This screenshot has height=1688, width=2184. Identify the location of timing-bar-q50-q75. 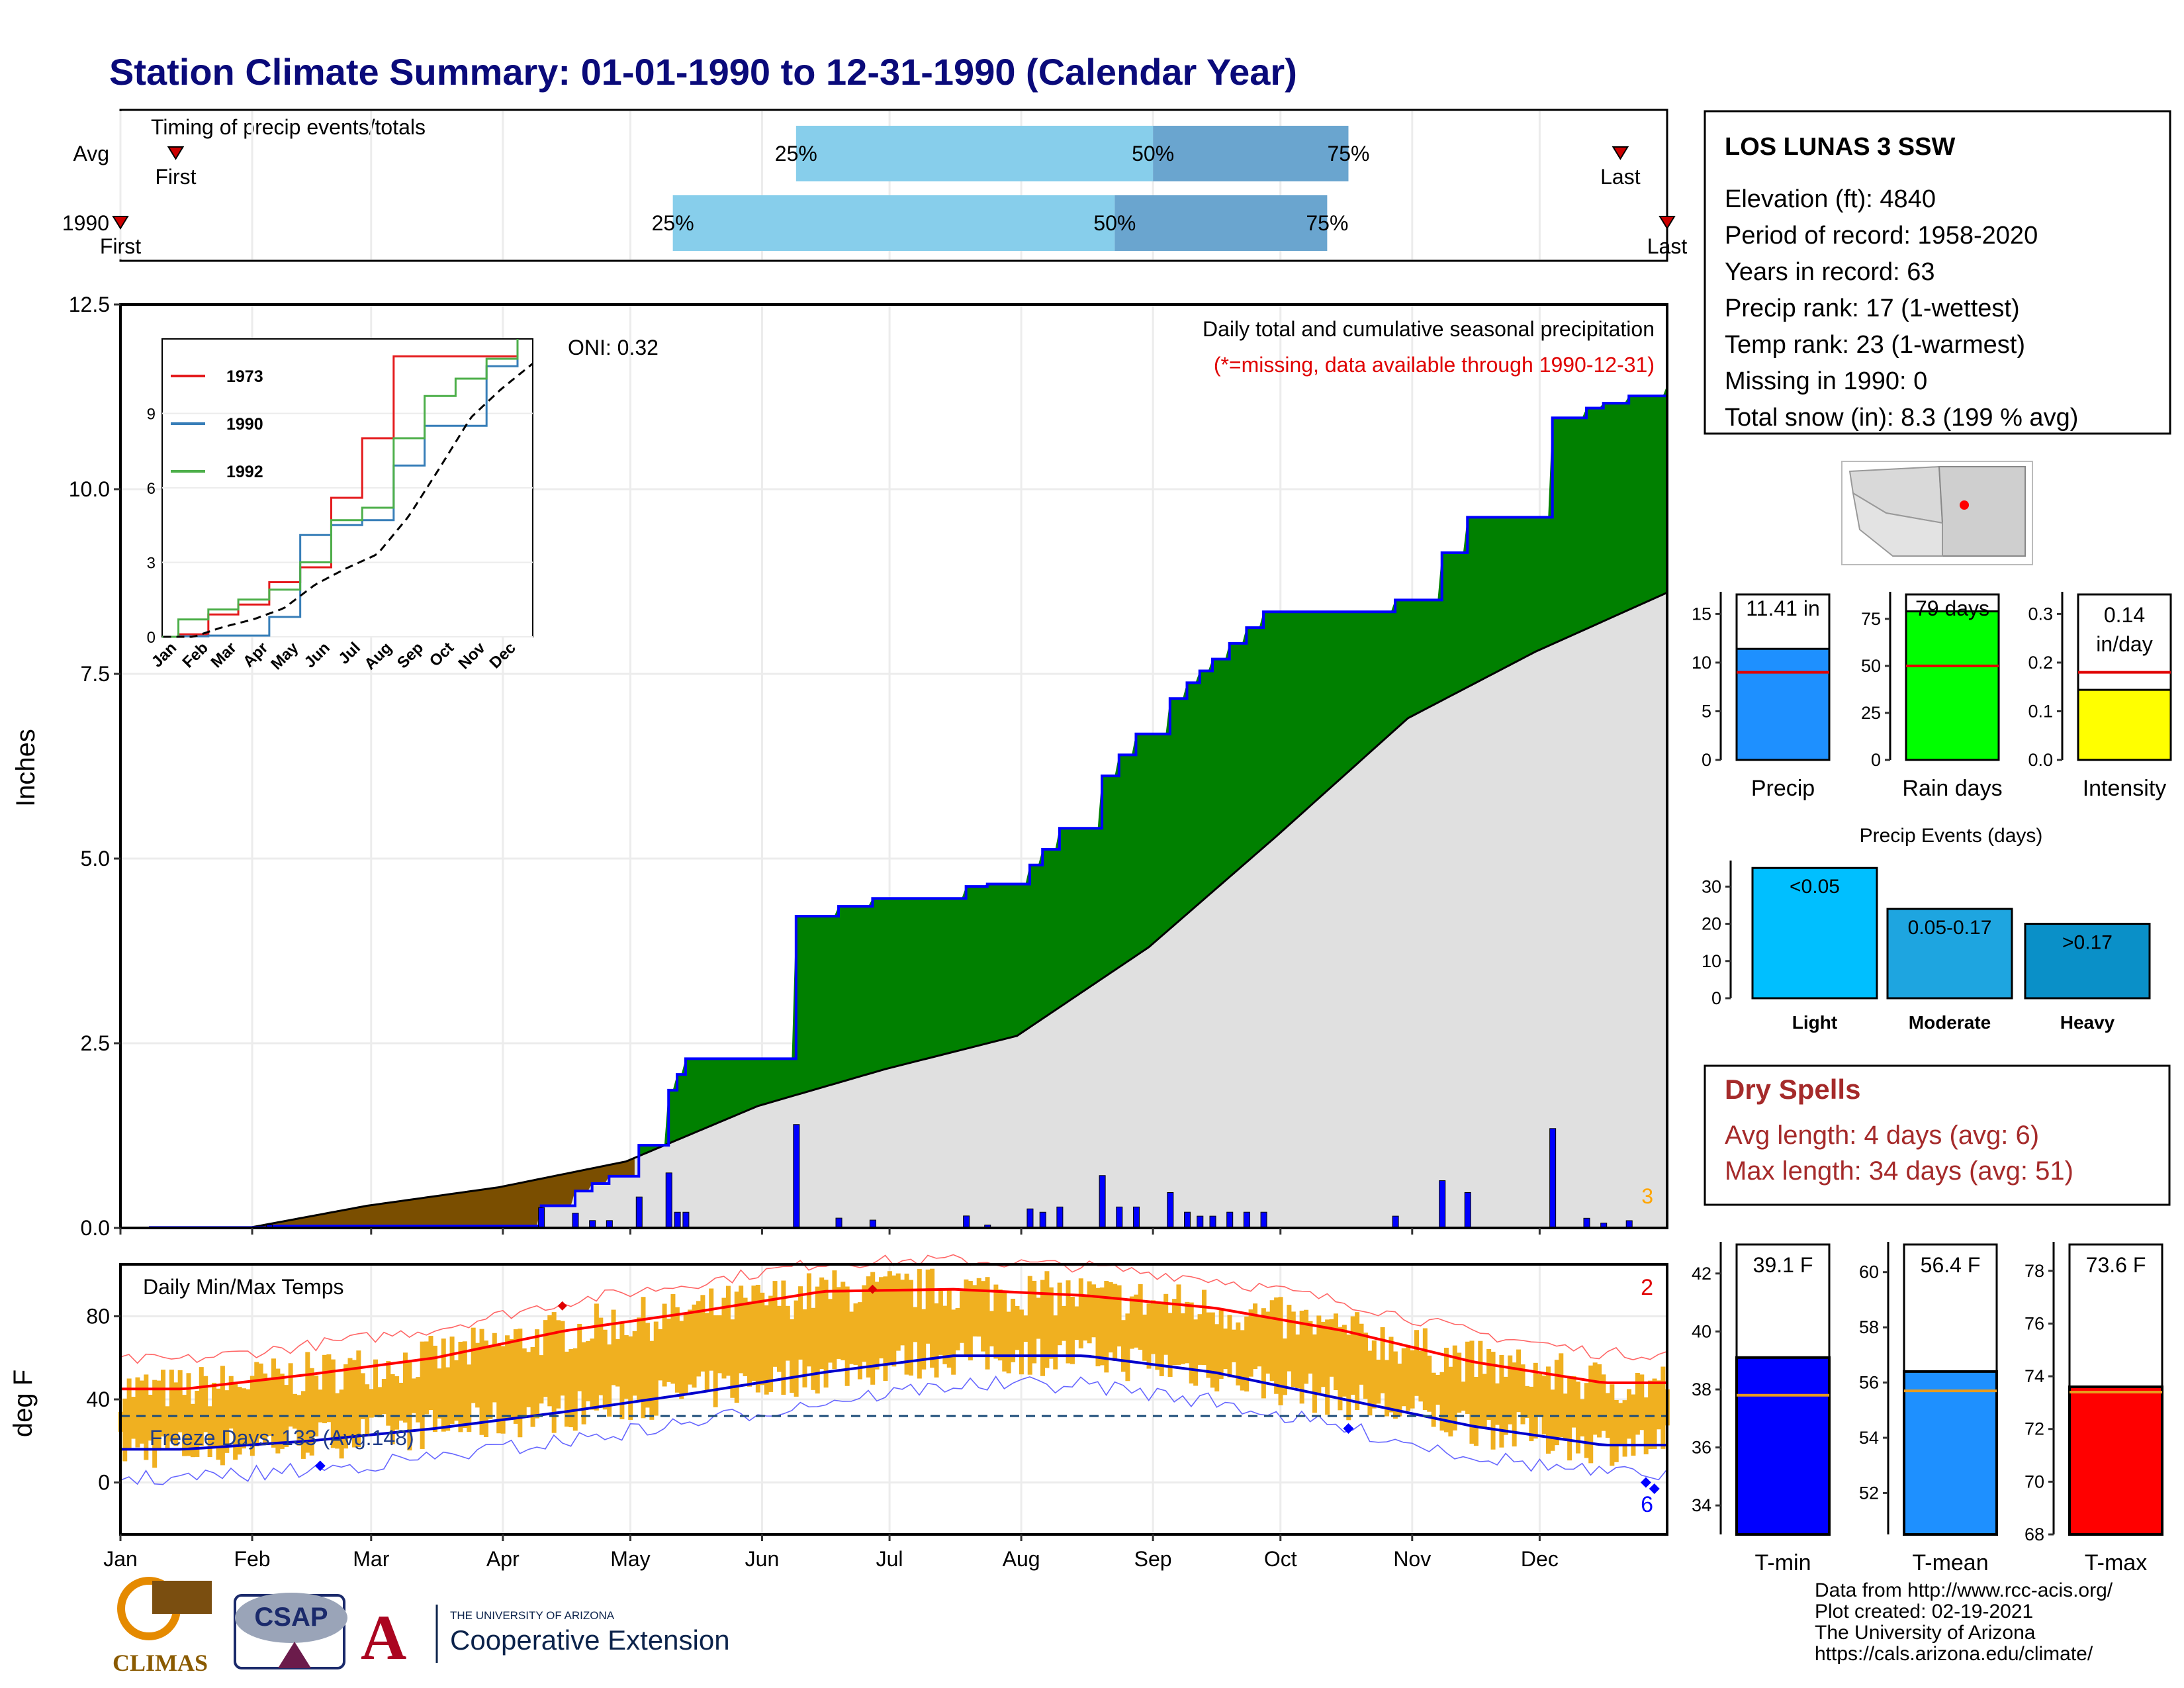
(1221, 223).